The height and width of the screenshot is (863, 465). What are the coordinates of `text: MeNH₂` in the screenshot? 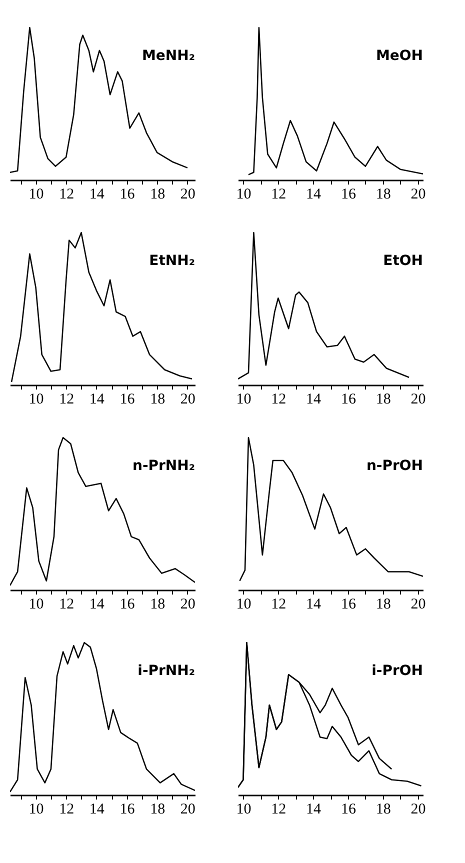 It's located at (168, 56).